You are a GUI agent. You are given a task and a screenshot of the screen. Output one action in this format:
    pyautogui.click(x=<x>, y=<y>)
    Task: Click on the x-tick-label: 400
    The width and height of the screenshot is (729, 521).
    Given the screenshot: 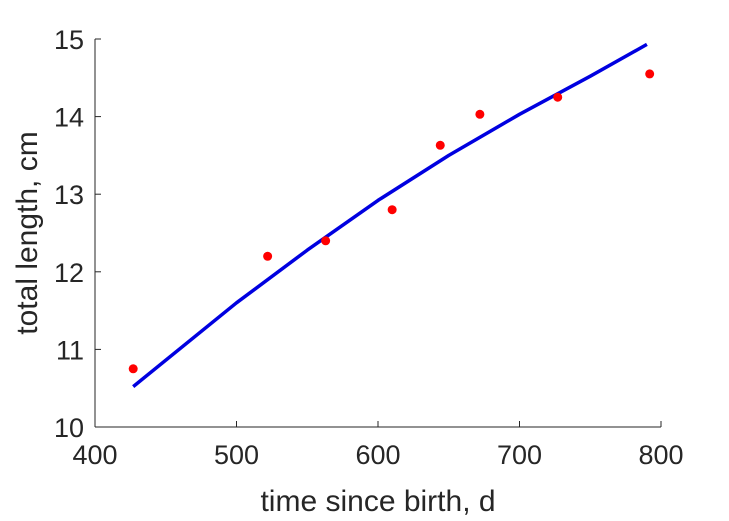 What is the action you would take?
    pyautogui.click(x=94, y=455)
    